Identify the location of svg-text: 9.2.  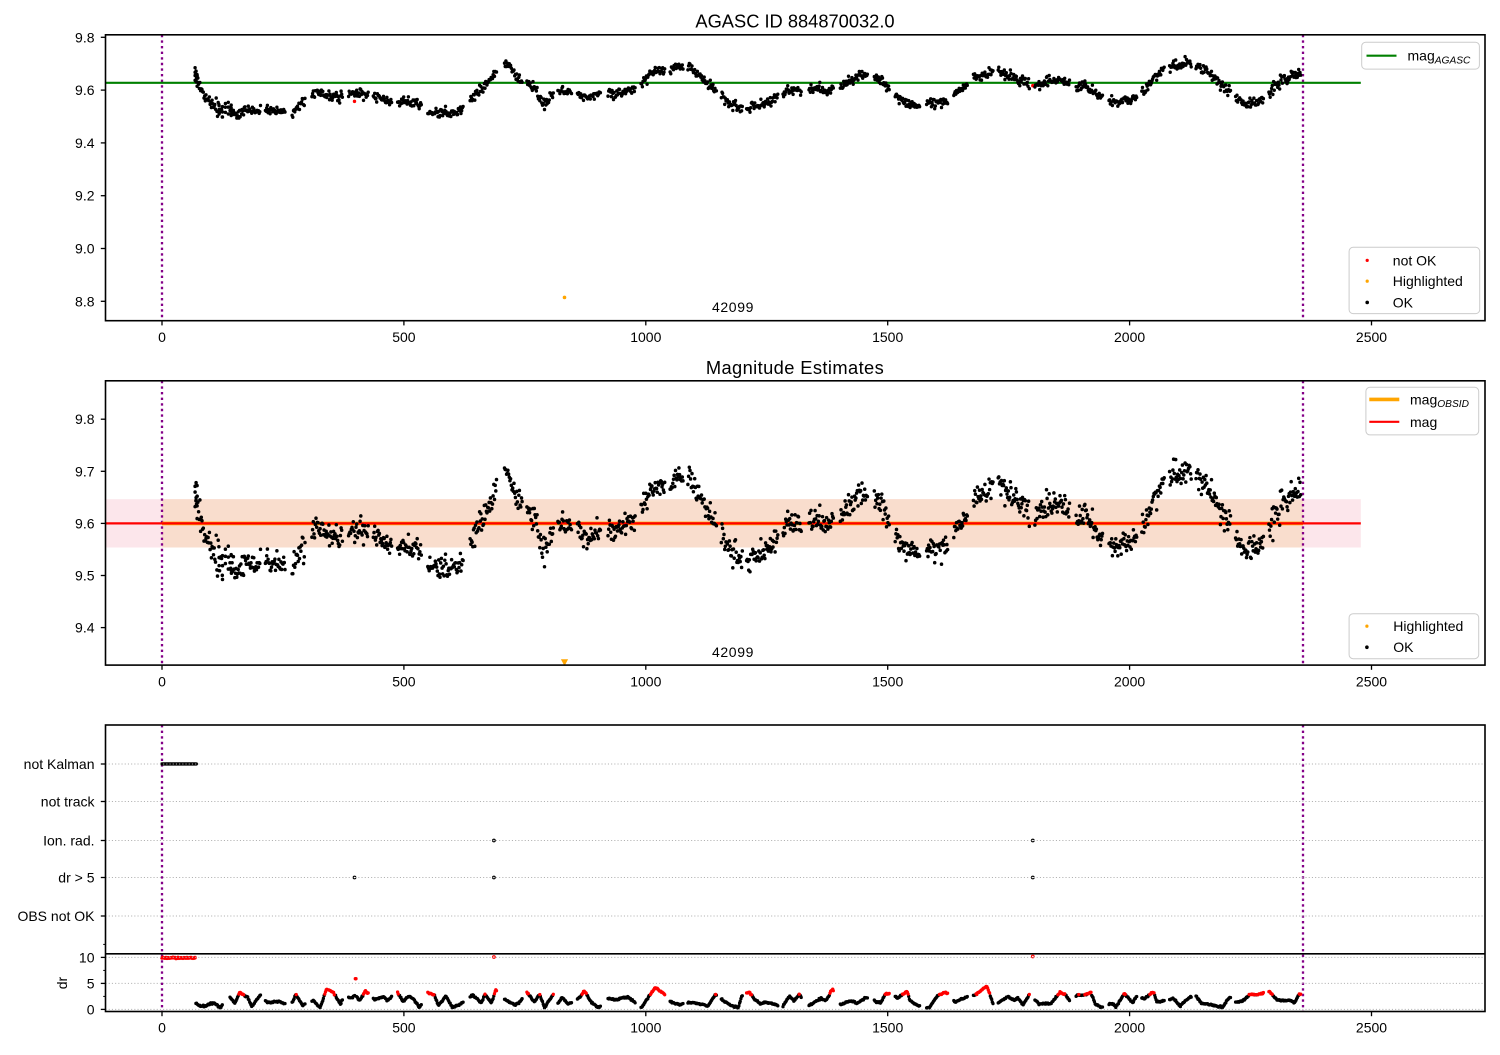
(85, 196).